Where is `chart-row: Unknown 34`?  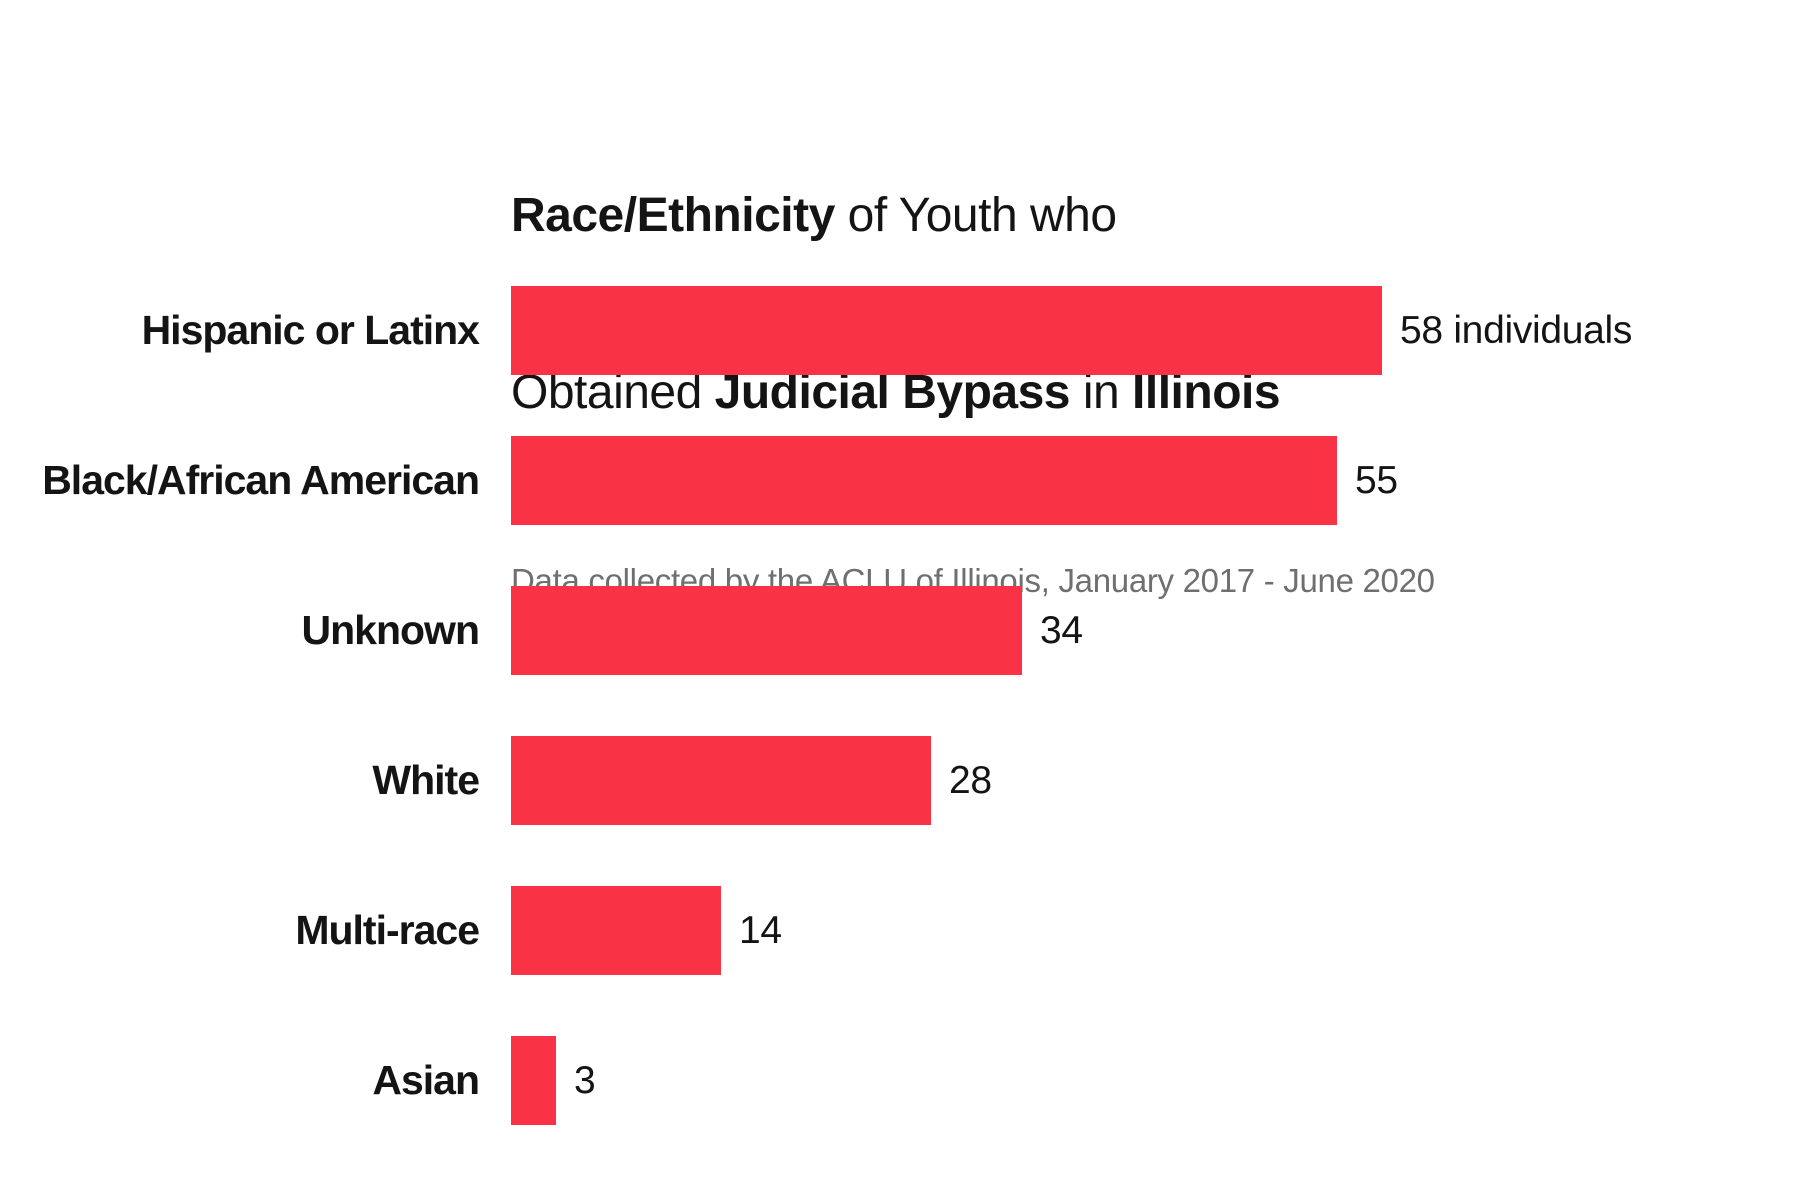
chart-row: Unknown 34 is located at coordinates (900, 630).